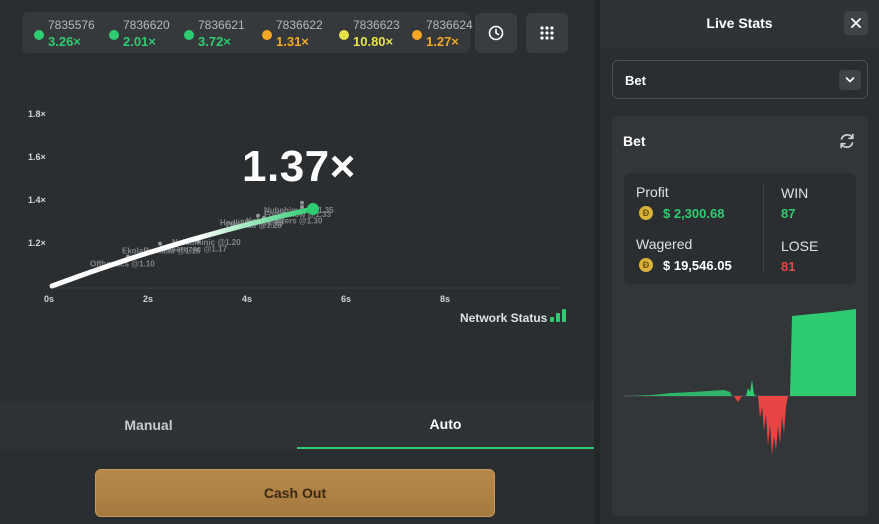 The height and width of the screenshot is (524, 879). What do you see at coordinates (788, 213) in the screenshot?
I see `win-value: 87` at bounding box center [788, 213].